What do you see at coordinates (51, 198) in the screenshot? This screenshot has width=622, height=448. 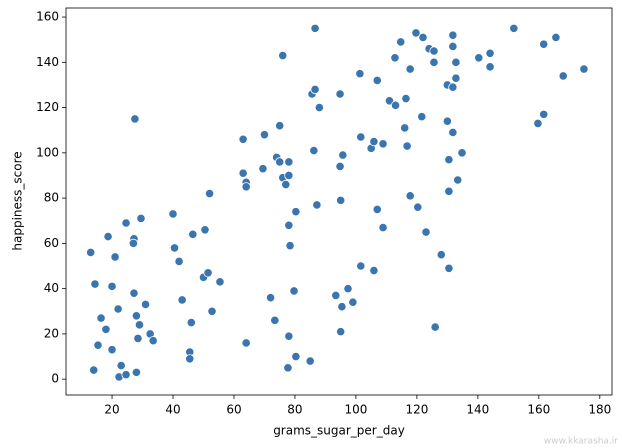 I see `y-tick-label: 80` at bounding box center [51, 198].